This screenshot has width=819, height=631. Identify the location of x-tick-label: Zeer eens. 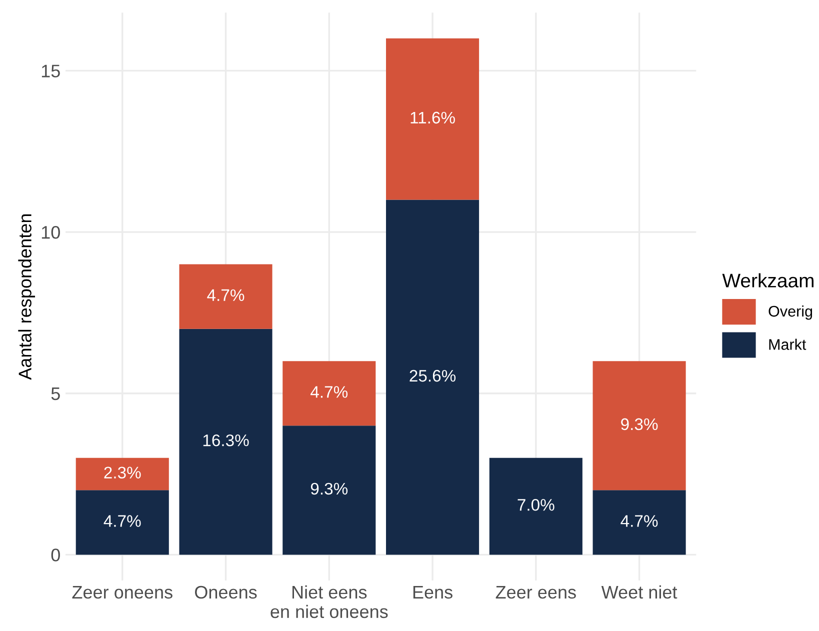
(536, 592).